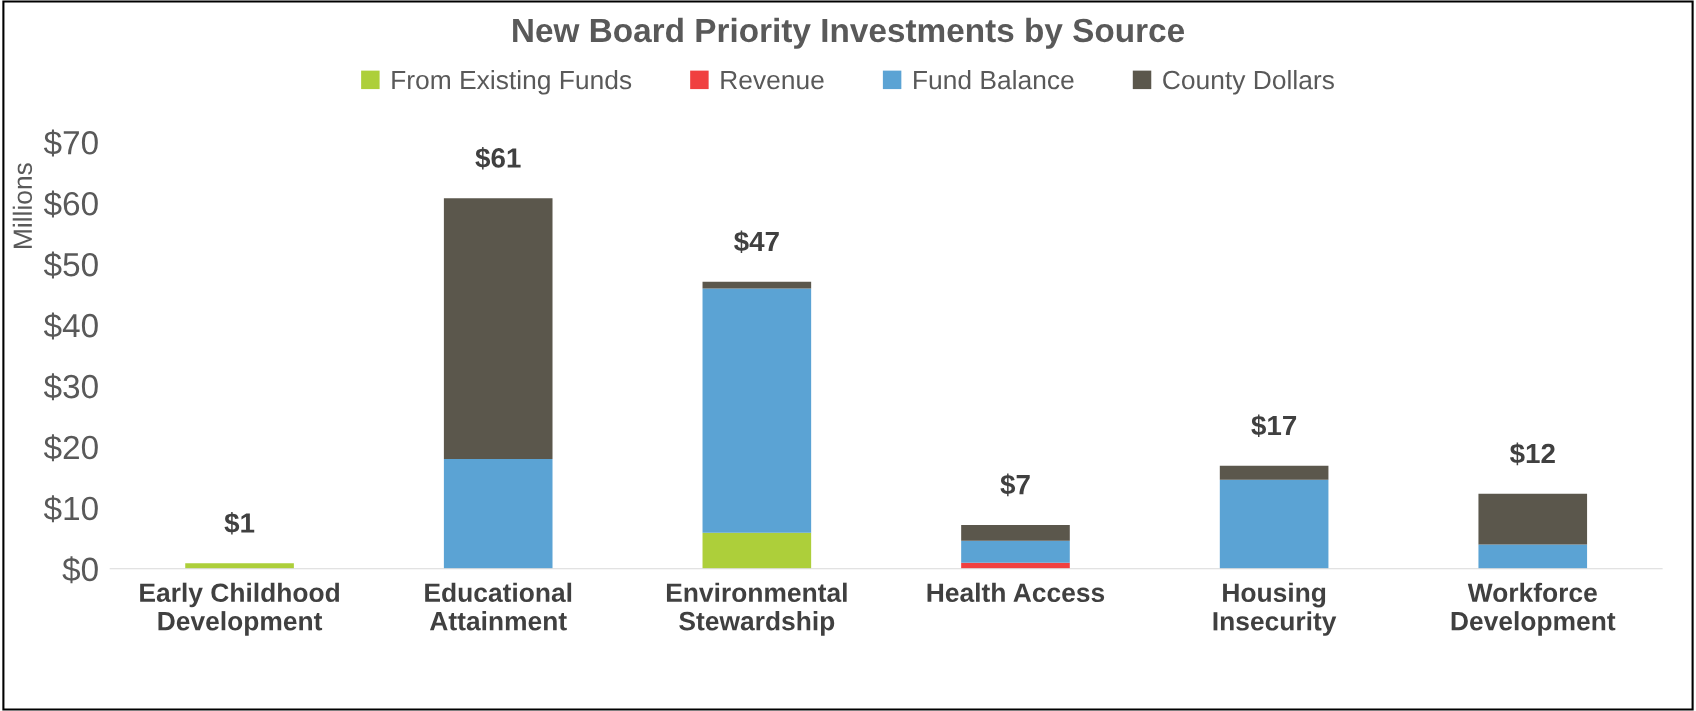  I want to click on total-label: $61, so click(498, 158).